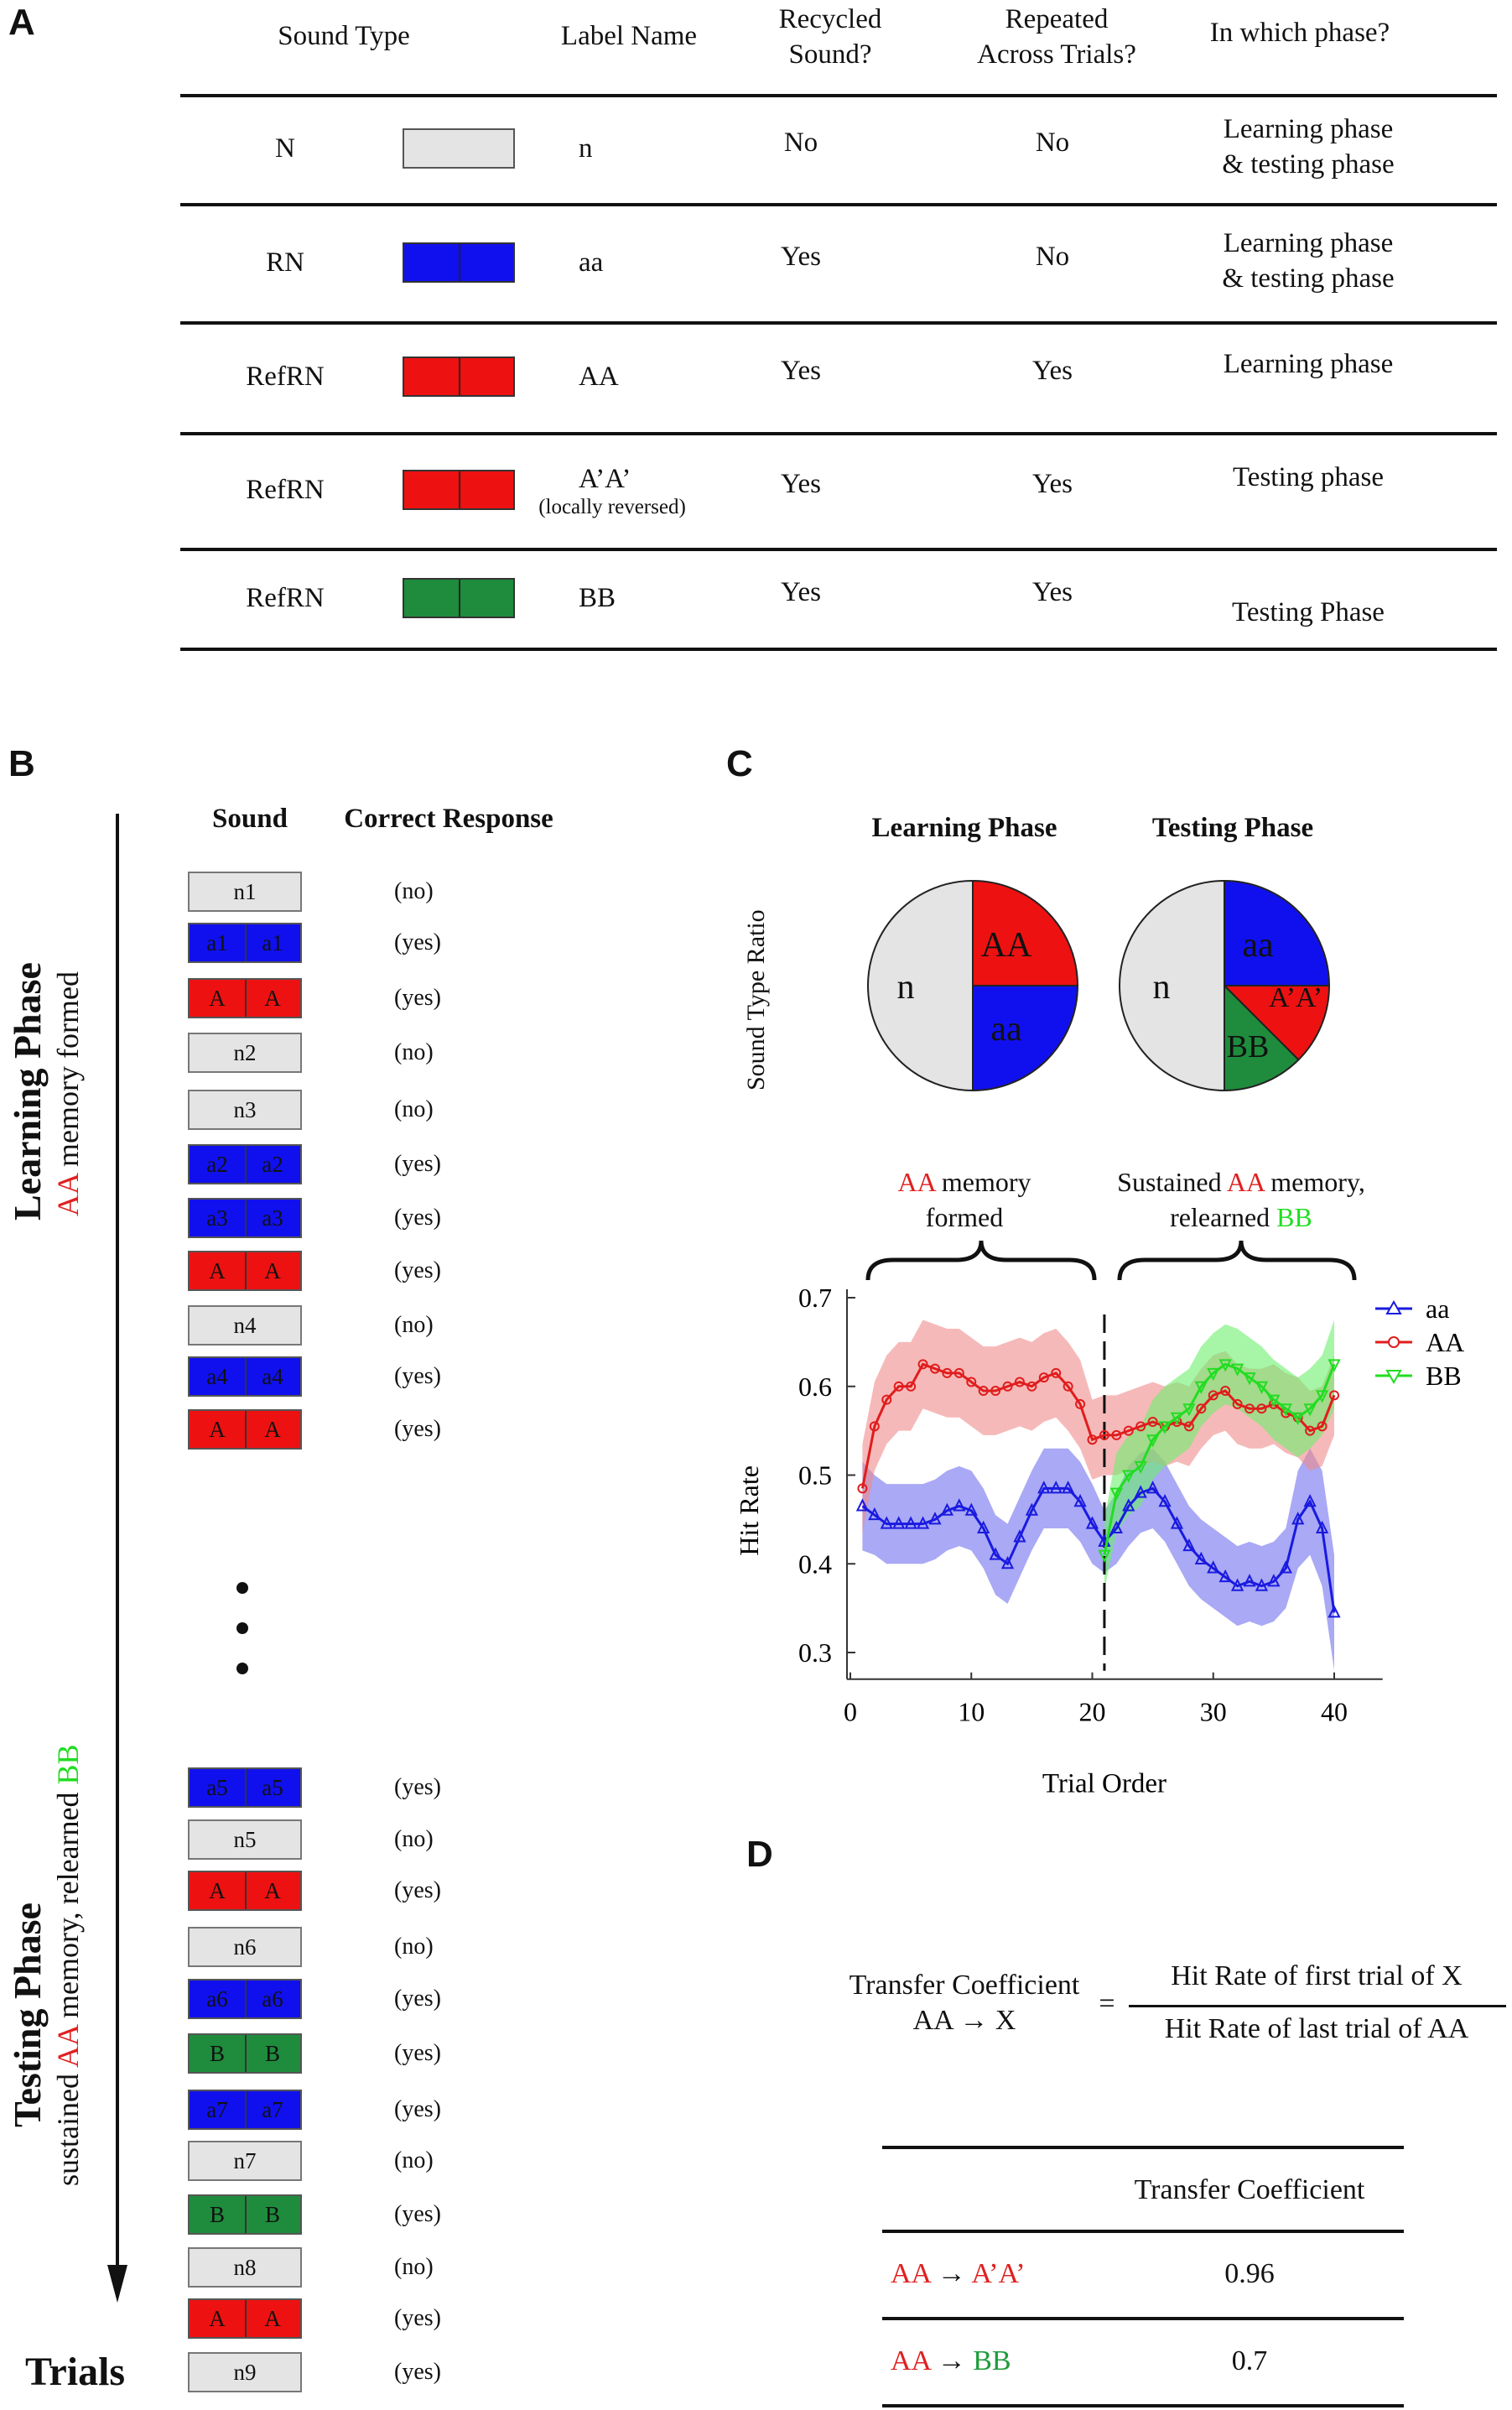  I want to click on x-tick-label: 10, so click(971, 1712).